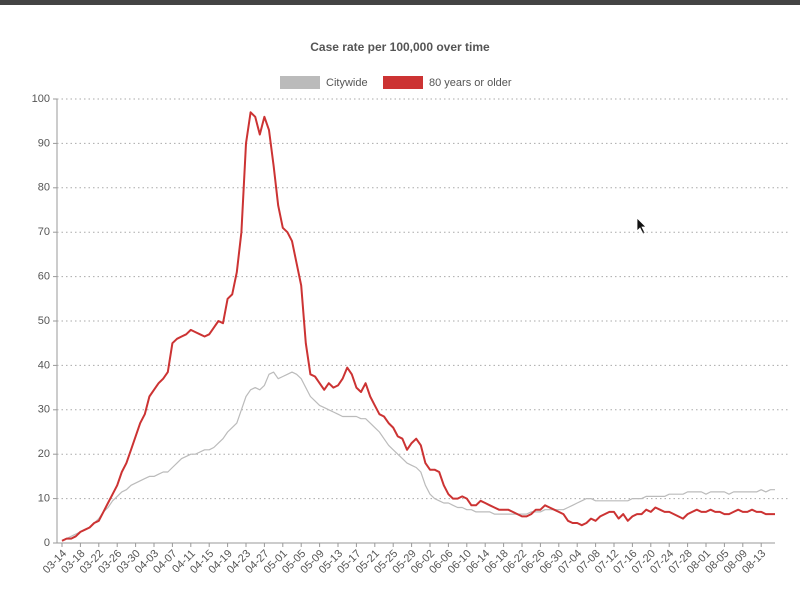 This screenshot has height=600, width=800. Describe the element at coordinates (347, 83) in the screenshot. I see `legend-label: Citywide` at that location.